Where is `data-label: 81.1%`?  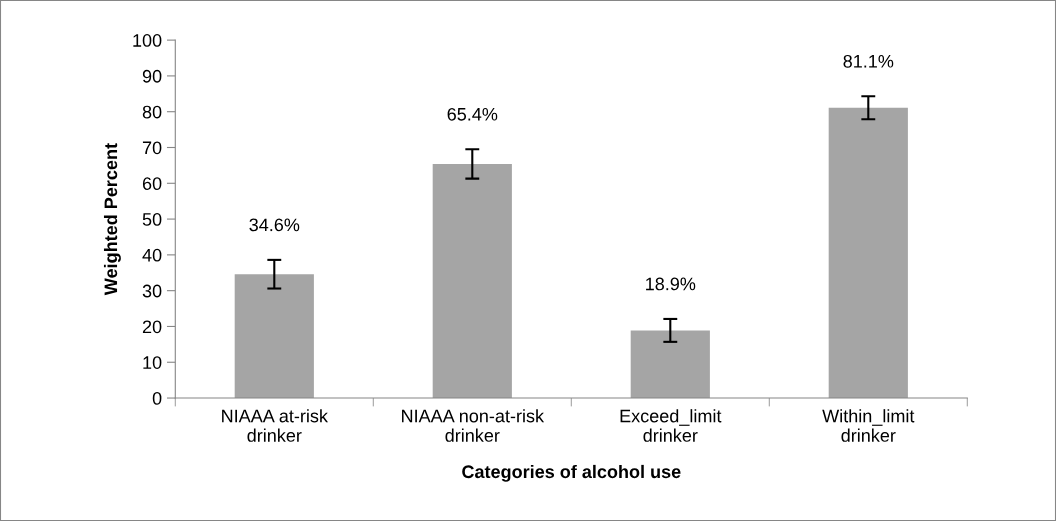
data-label: 81.1% is located at coordinates (868, 61).